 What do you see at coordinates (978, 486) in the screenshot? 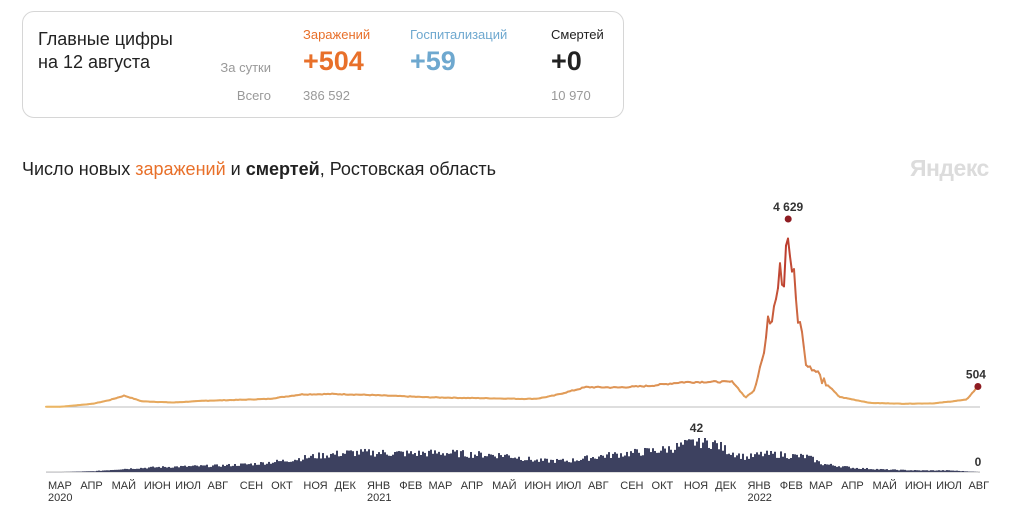
I see `month-label: АВГ` at bounding box center [978, 486].